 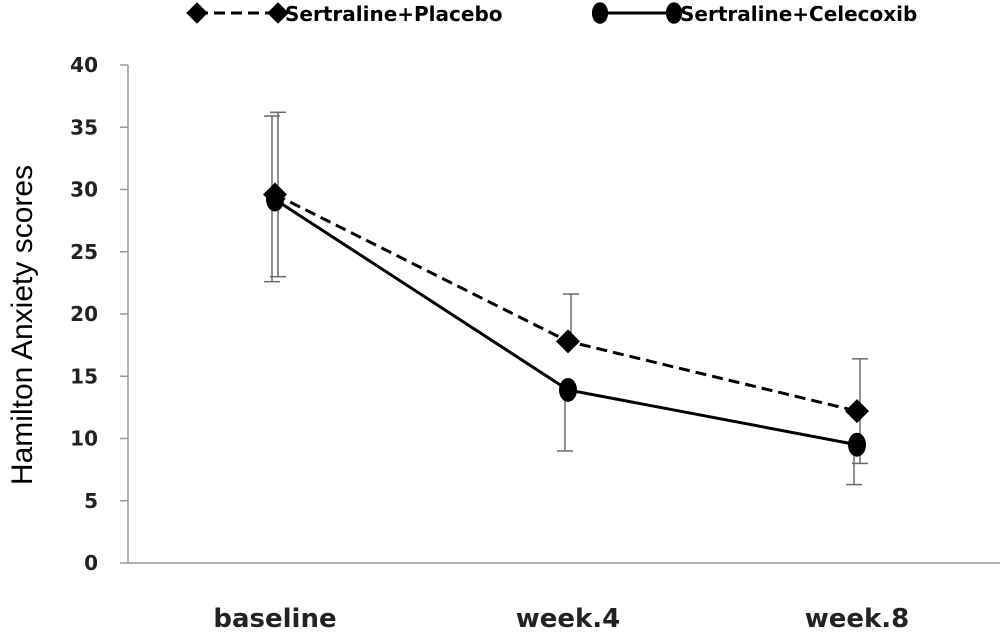 What do you see at coordinates (91, 501) in the screenshot?
I see `y-tick-label: 5` at bounding box center [91, 501].